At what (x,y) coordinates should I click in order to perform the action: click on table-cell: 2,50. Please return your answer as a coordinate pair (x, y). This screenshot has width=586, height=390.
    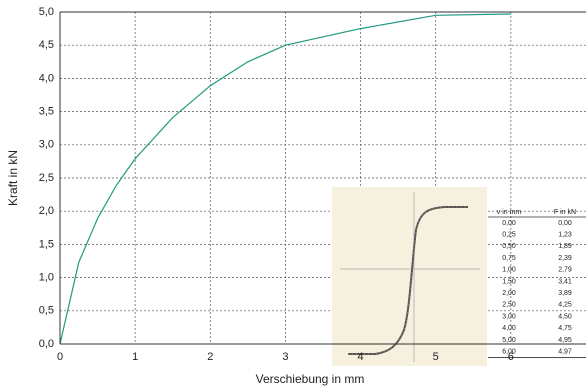
    Looking at the image, I should click on (509, 305).